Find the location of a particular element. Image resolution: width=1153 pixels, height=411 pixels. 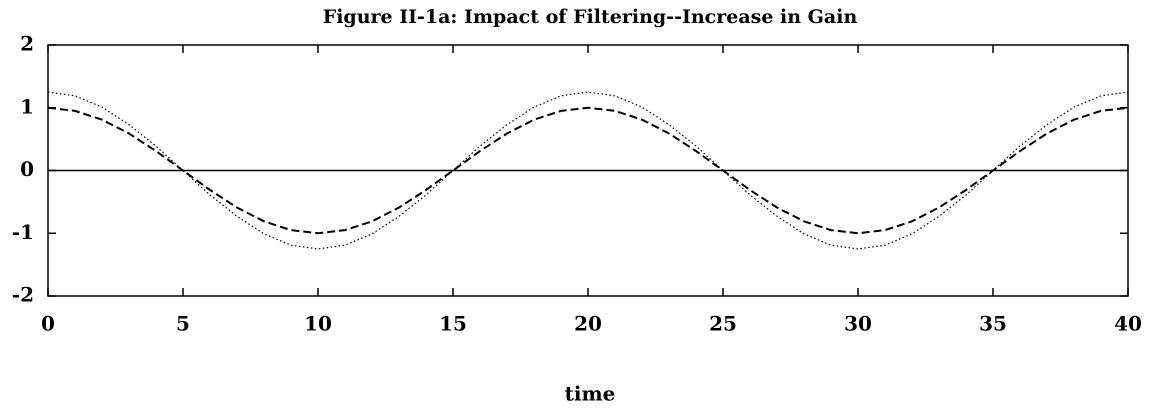

x-tick-label: 30 is located at coordinates (858, 324).